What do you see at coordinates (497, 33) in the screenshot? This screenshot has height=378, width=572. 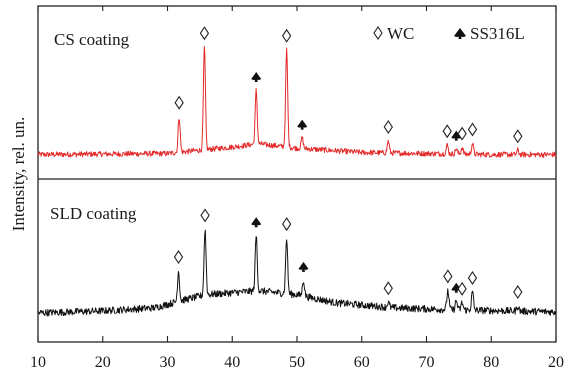 I see `legend-label-ss316l: SS316L` at bounding box center [497, 33].